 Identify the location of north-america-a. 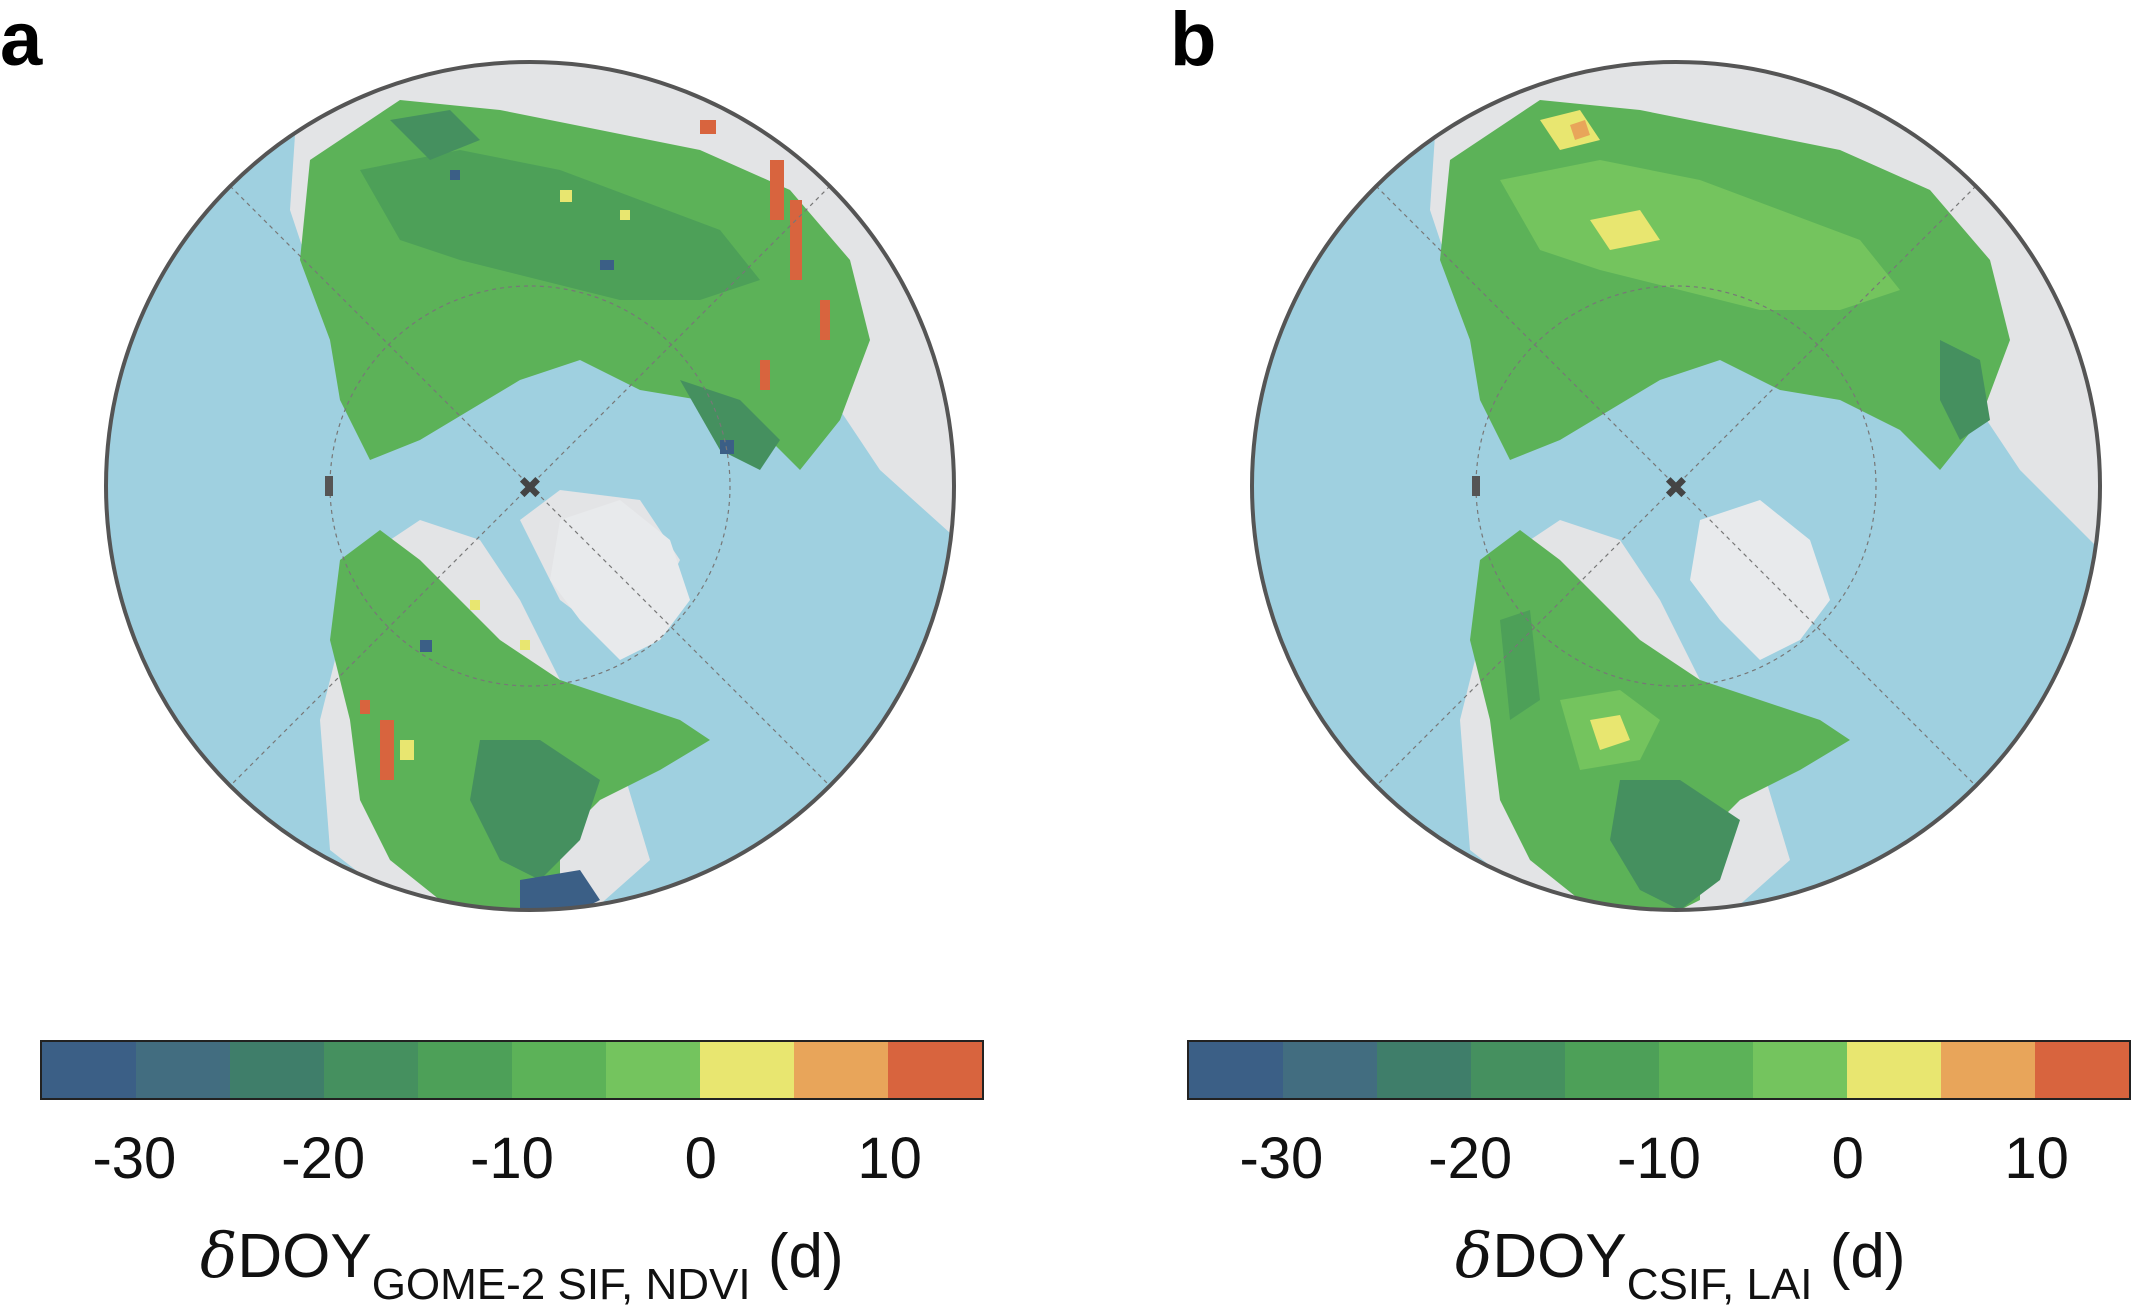
(520, 720).